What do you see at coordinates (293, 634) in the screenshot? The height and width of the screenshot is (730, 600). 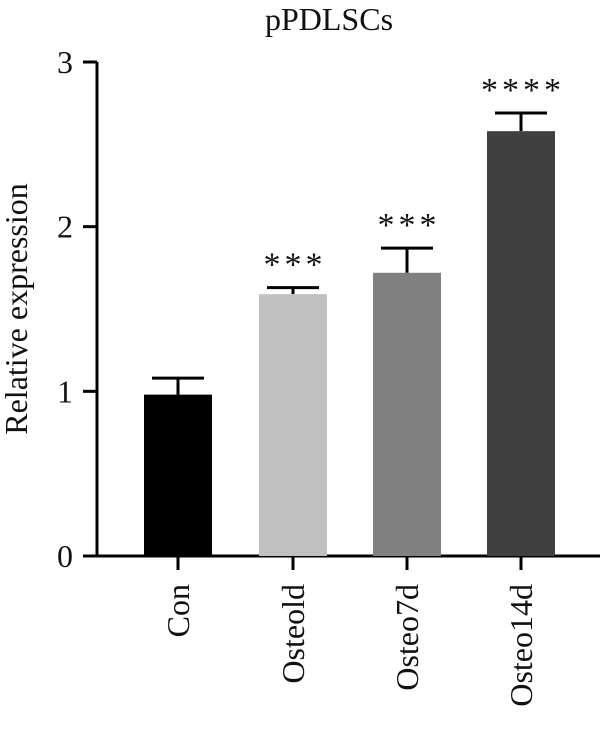 I see `x-tick-label: Osteold` at bounding box center [293, 634].